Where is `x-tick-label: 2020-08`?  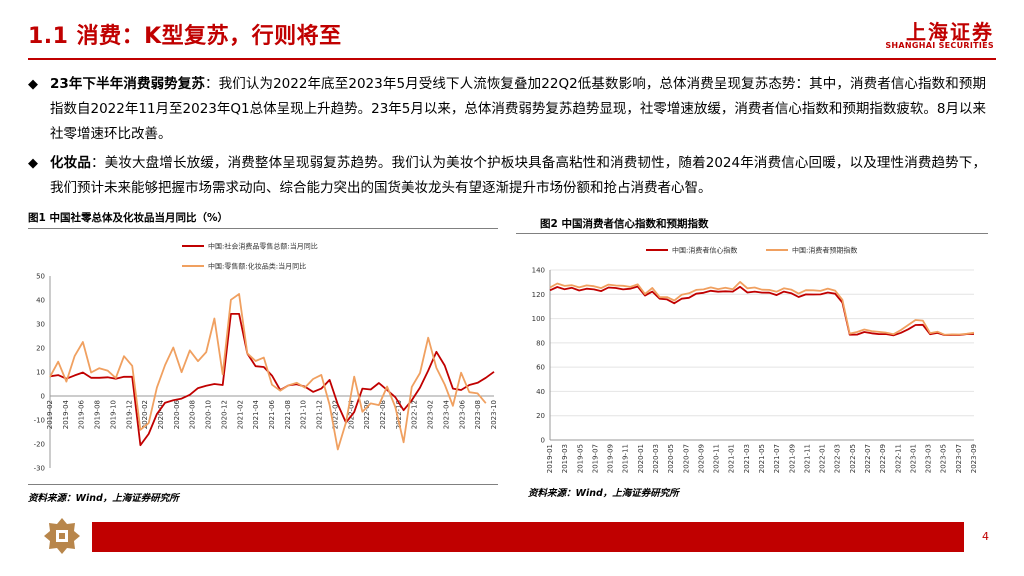
x-tick-label: 2020-08 is located at coordinates (193, 414).